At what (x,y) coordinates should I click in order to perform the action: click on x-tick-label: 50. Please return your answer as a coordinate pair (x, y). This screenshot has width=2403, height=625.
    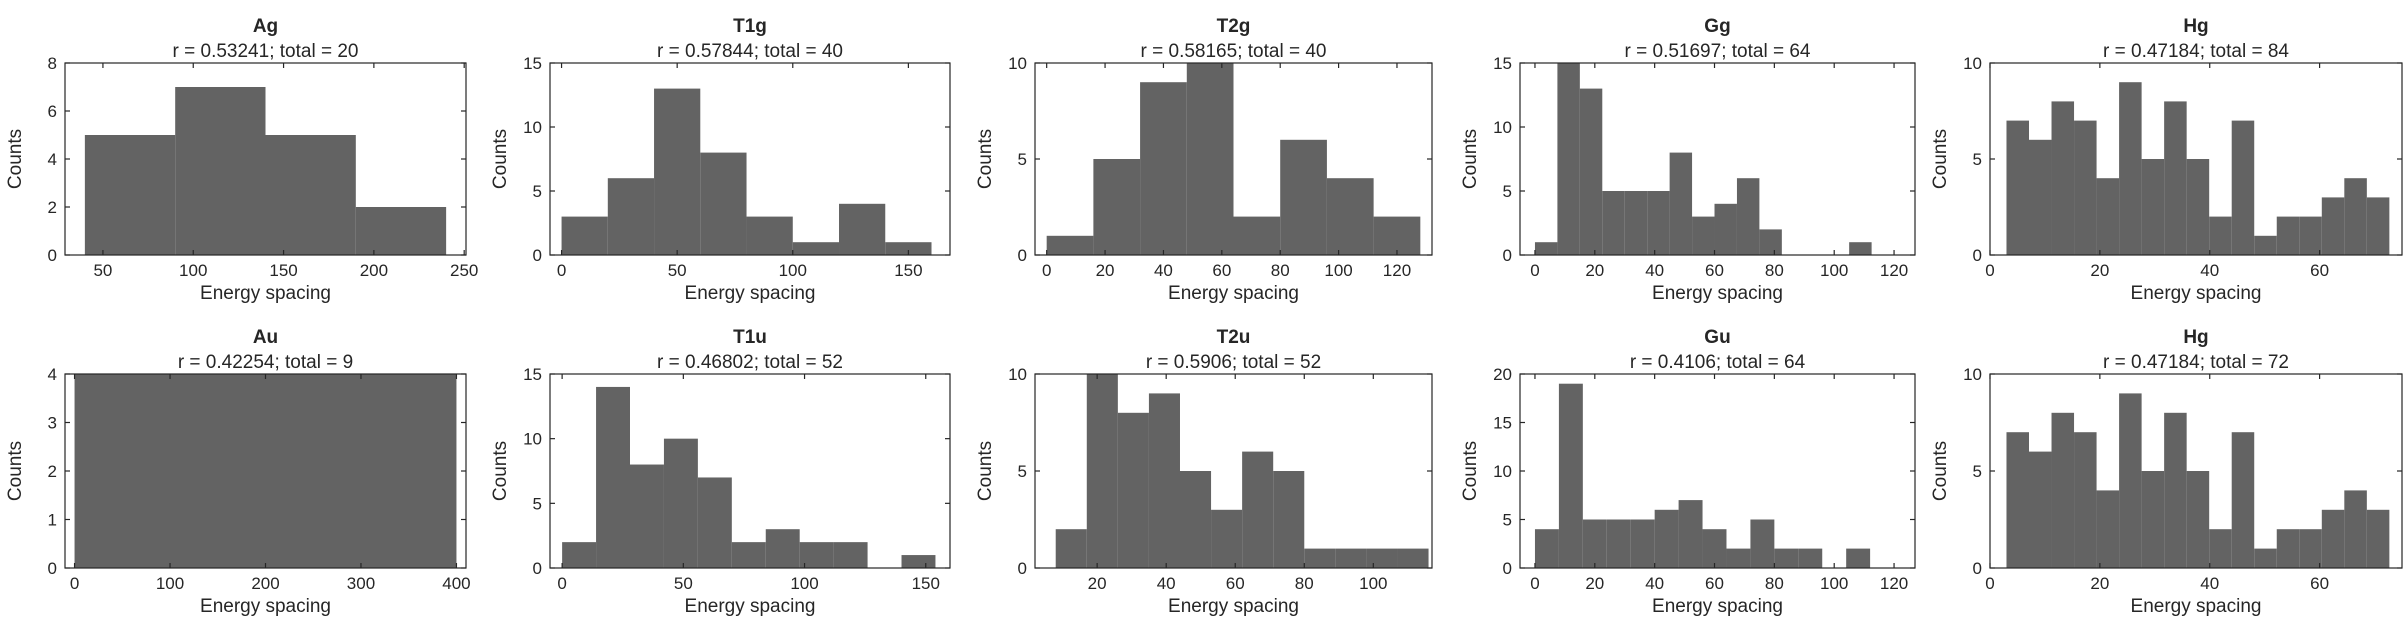
    Looking at the image, I should click on (677, 270).